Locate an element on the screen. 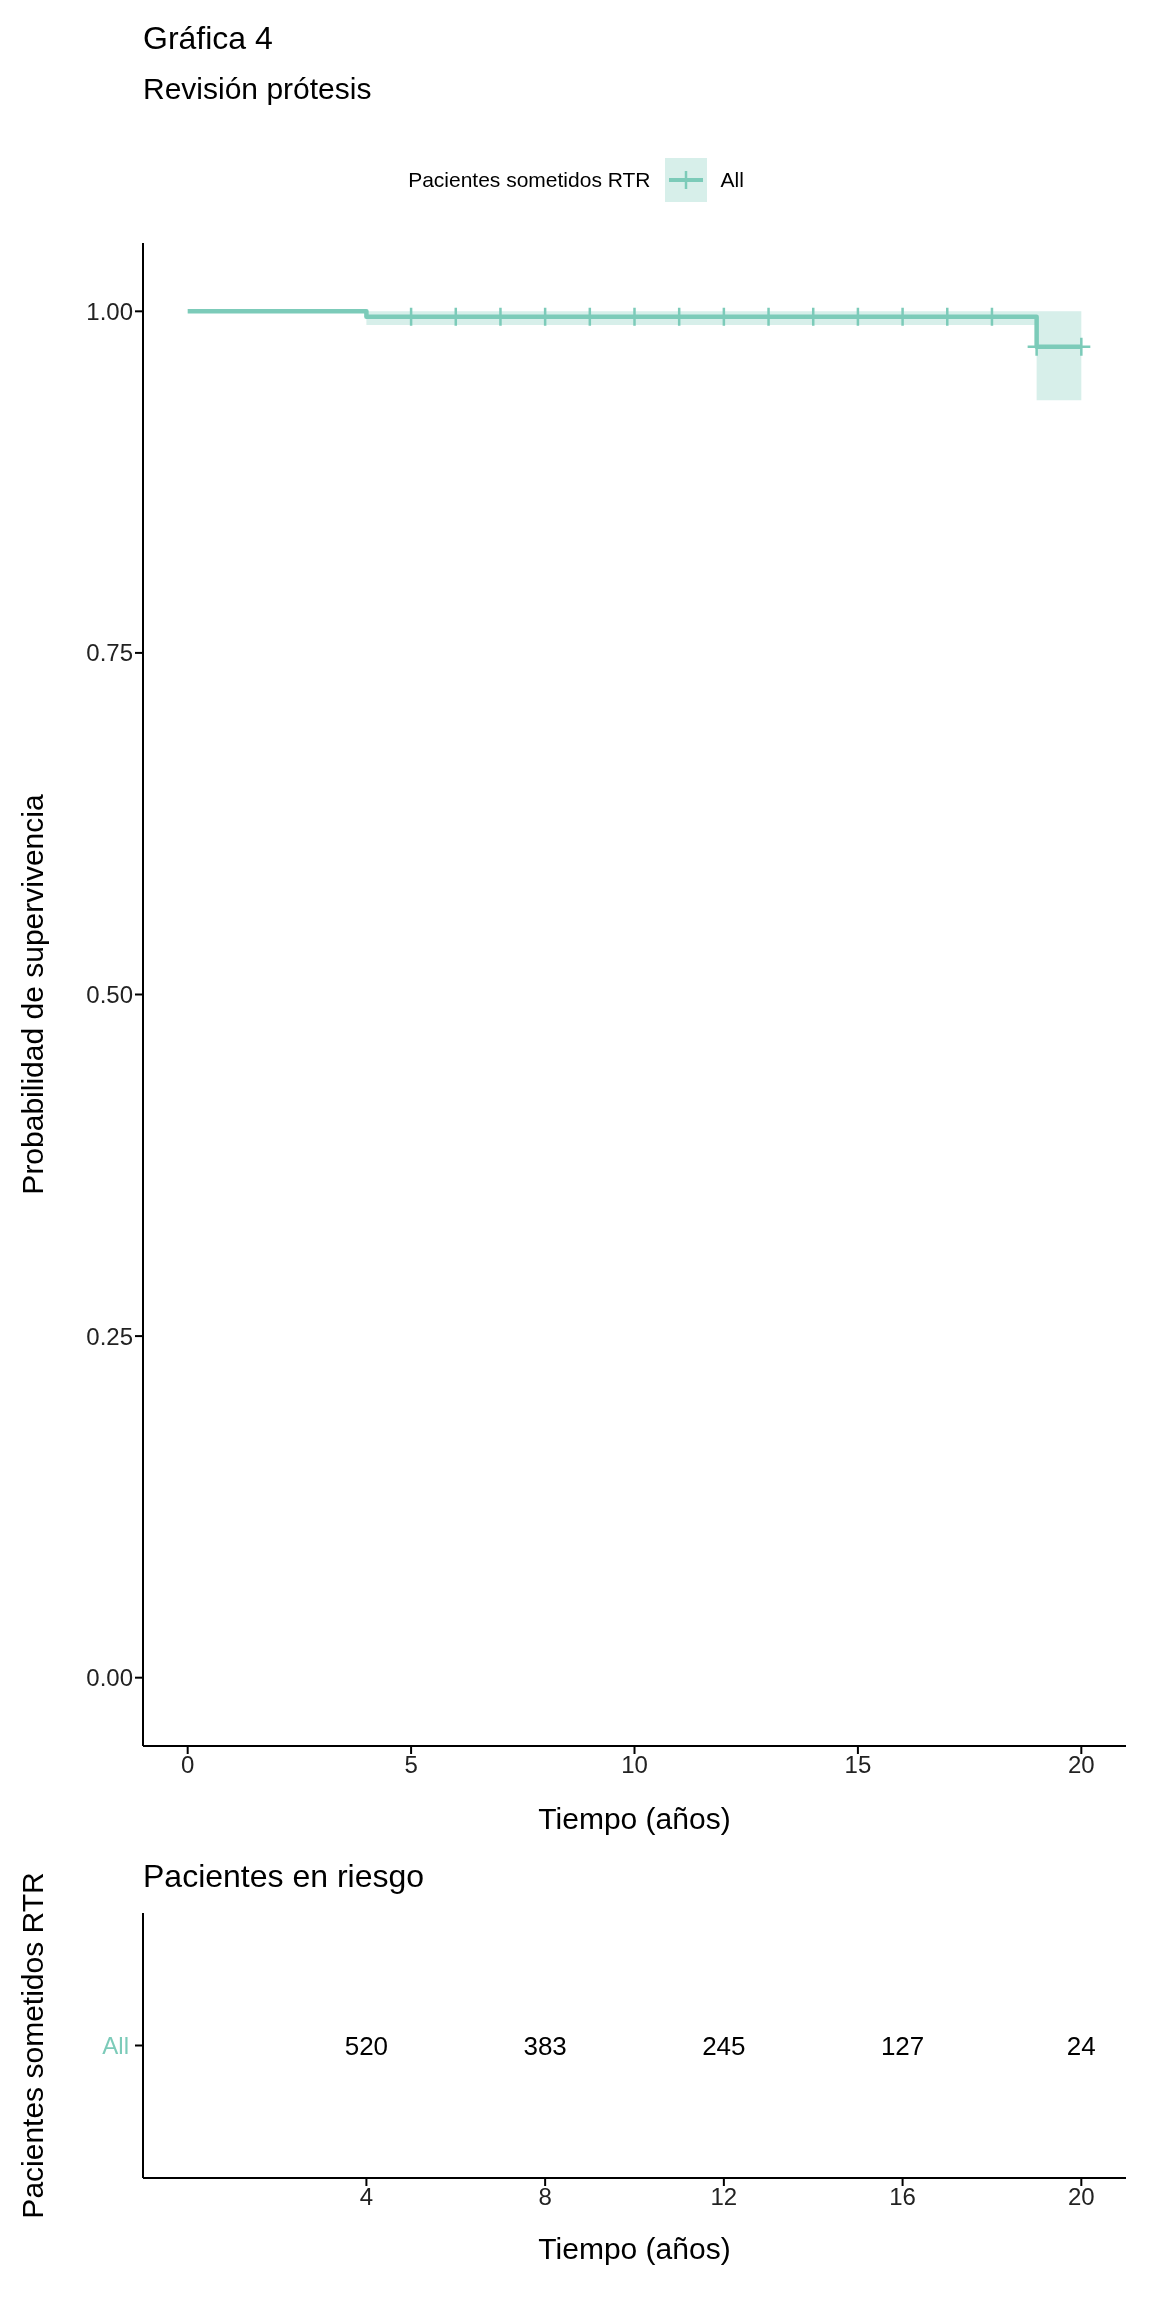  legend-title: Pacientes sometidos RTR is located at coordinates (529, 180).